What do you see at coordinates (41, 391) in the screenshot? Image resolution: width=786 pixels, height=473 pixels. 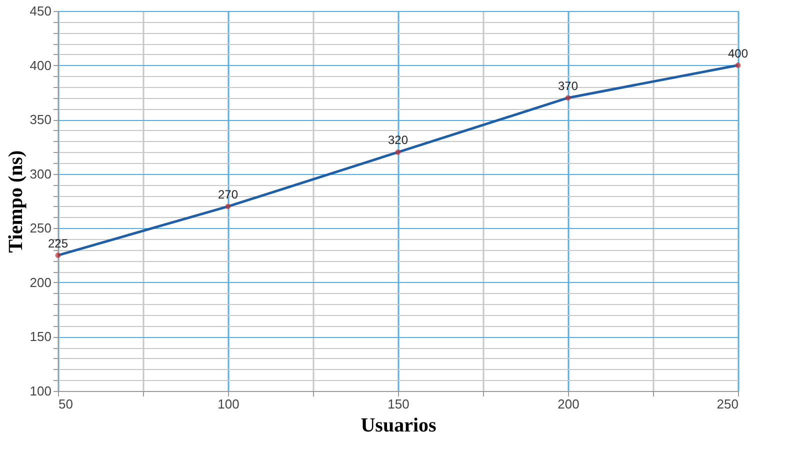 I see `y-tick-label: 100` at bounding box center [41, 391].